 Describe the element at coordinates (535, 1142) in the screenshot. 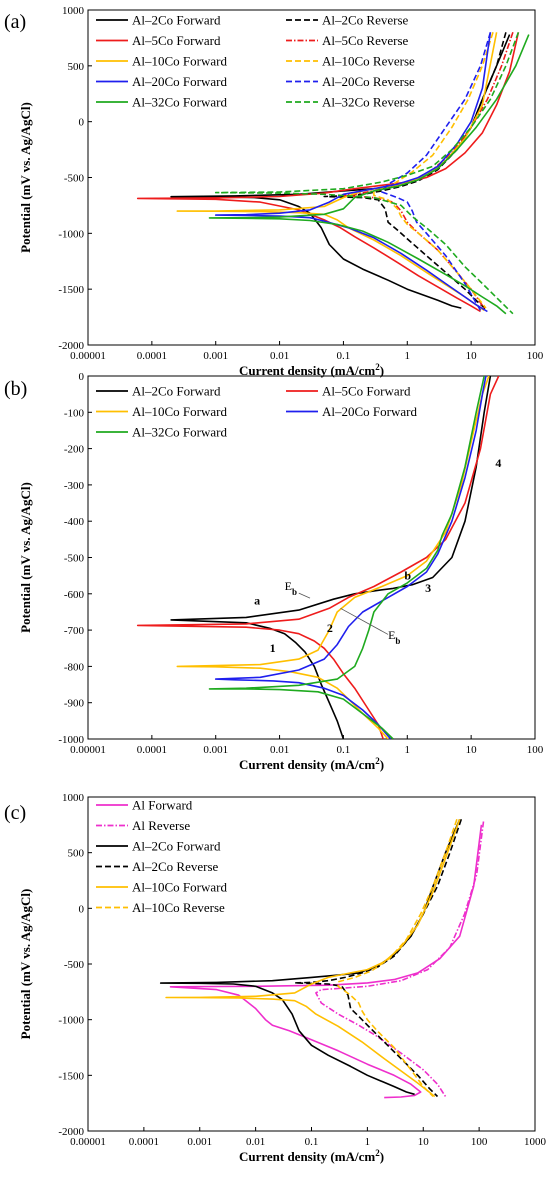

I see `x-tick-label: 1000` at that location.